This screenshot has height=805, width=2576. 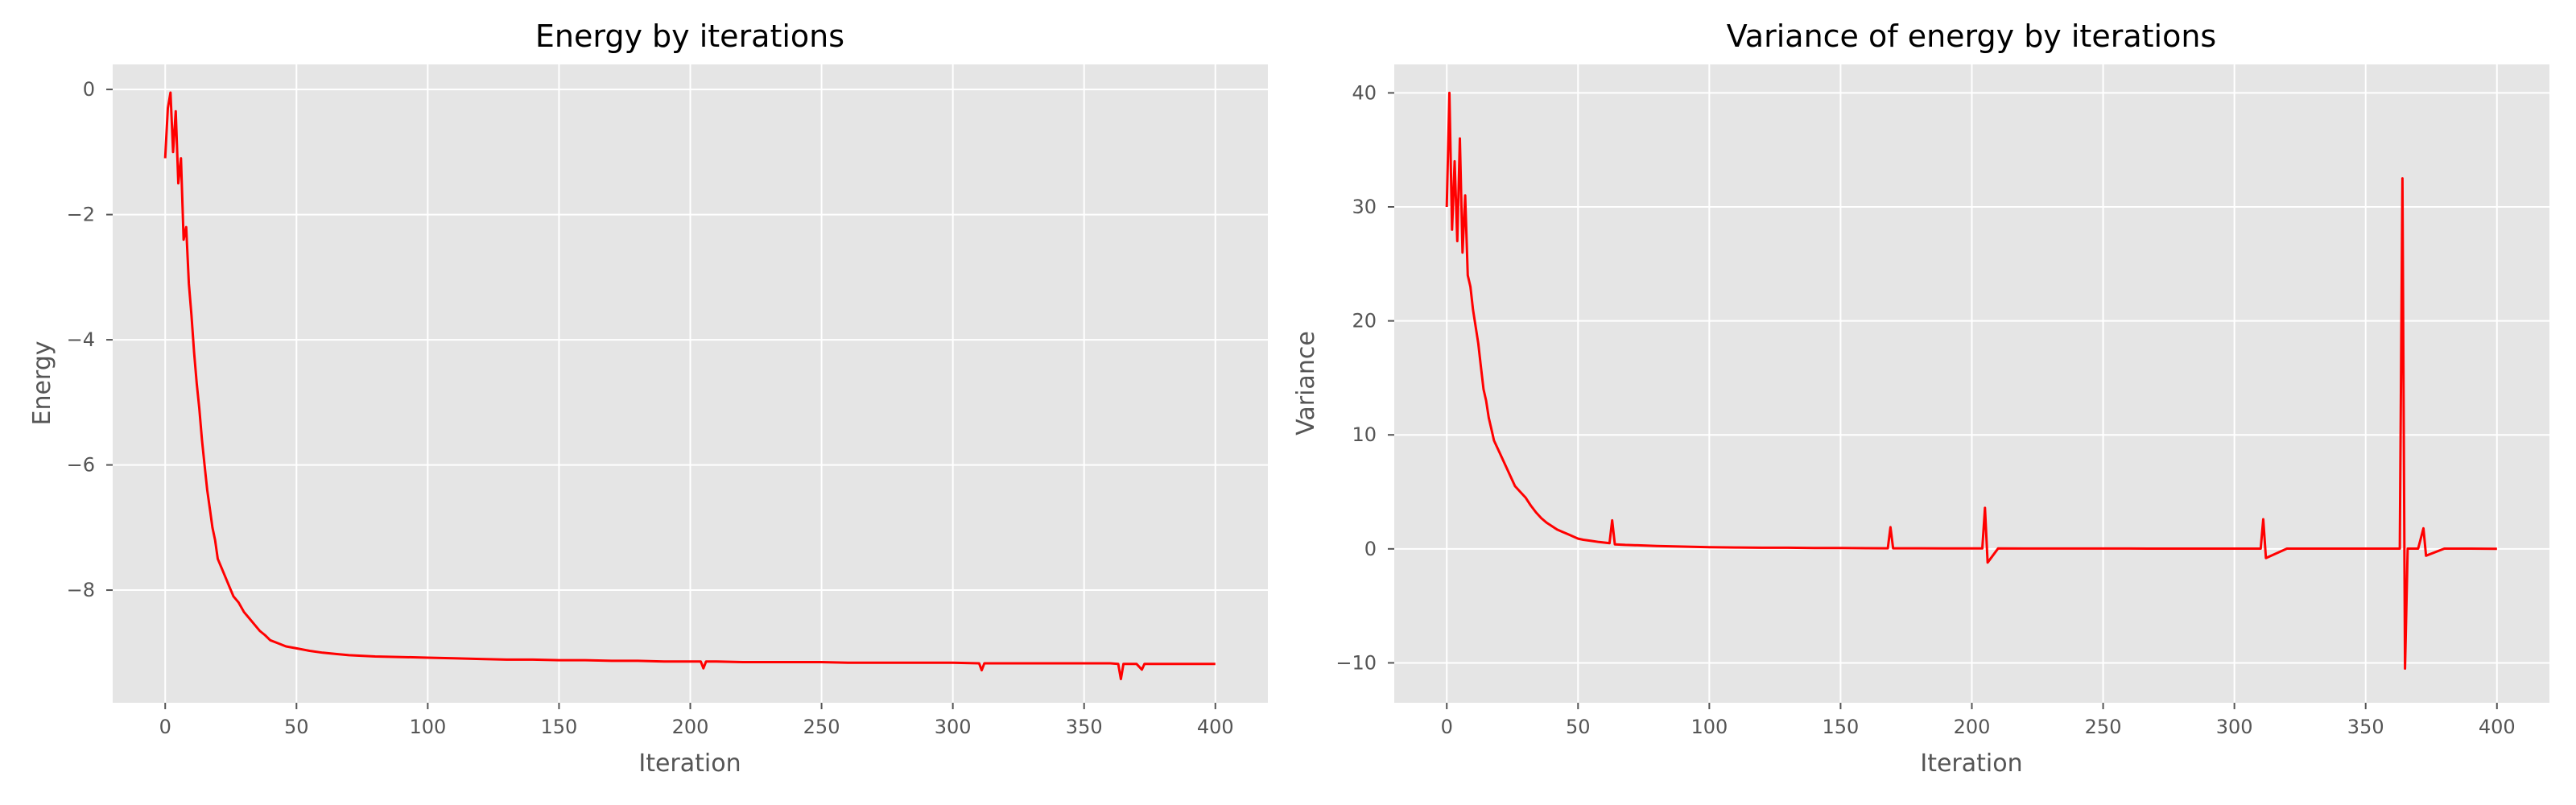 I want to click on energy-x-tick-label: 100, so click(x=427, y=727).